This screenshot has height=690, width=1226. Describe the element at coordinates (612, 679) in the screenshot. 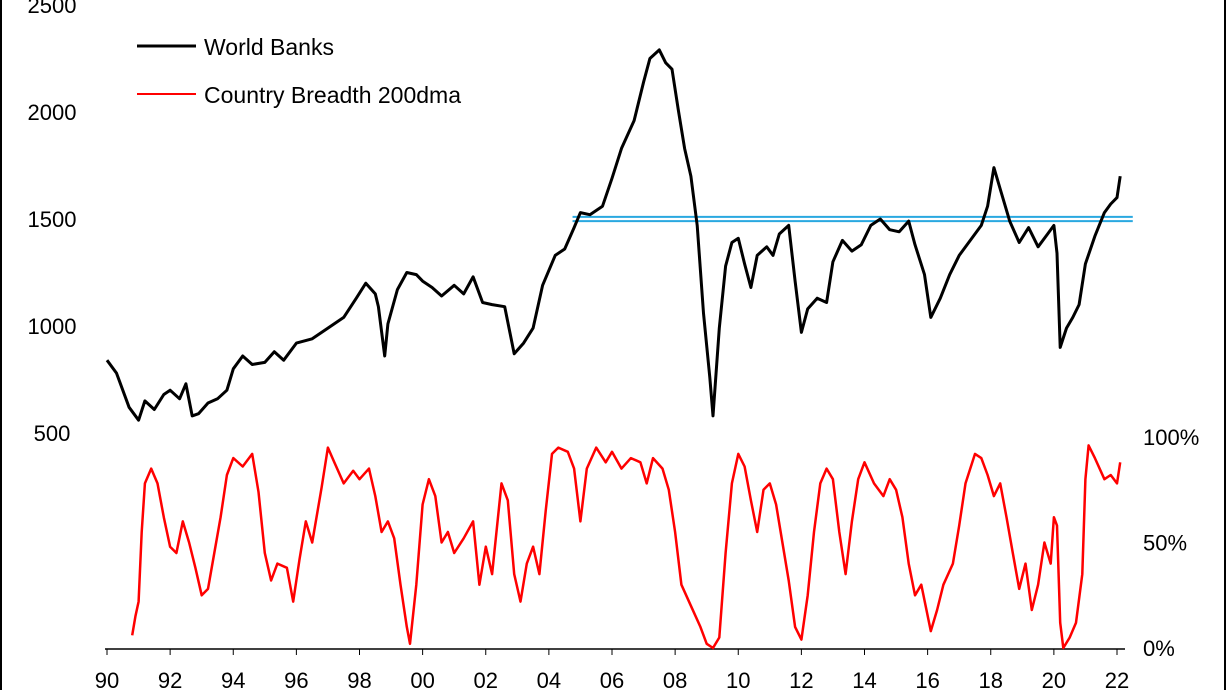

I see `x-tick-label: 06` at that location.